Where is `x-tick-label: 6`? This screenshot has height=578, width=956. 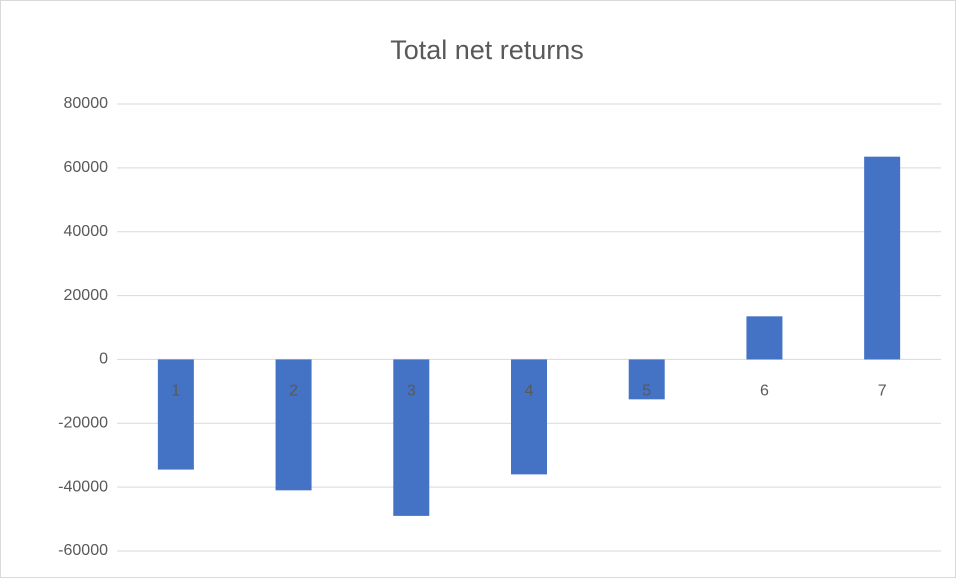 x-tick-label: 6 is located at coordinates (764, 391).